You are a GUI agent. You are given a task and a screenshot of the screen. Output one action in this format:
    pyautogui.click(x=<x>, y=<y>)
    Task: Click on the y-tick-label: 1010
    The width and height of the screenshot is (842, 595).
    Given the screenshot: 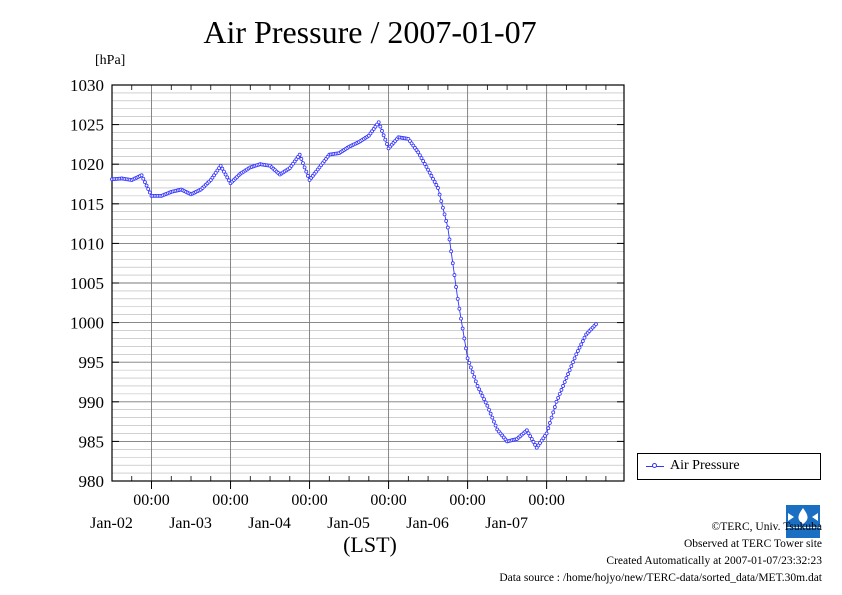 What is the action you would take?
    pyautogui.click(x=87, y=243)
    